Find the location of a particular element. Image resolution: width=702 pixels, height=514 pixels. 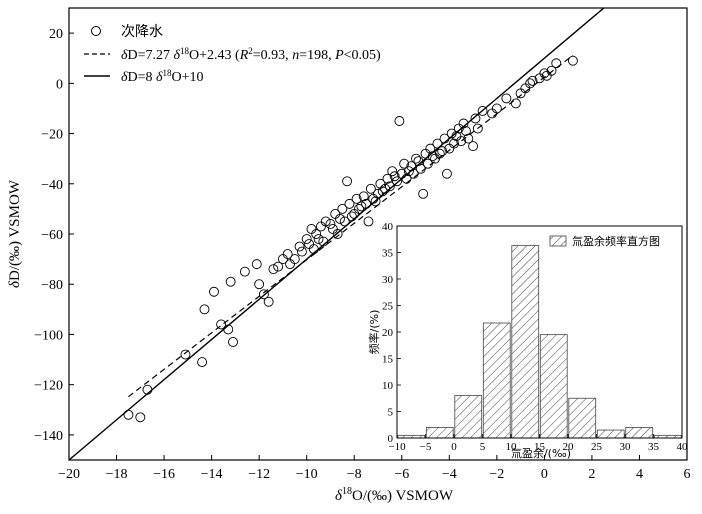

x-tick-label: 0 is located at coordinates (544, 474).